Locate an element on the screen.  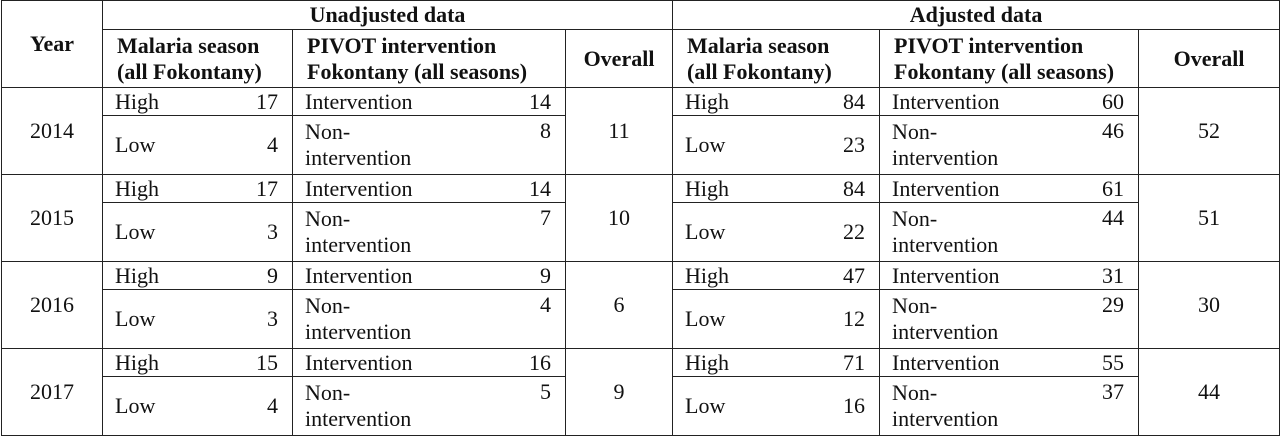
pivot-value: 5 is located at coordinates (521, 406).